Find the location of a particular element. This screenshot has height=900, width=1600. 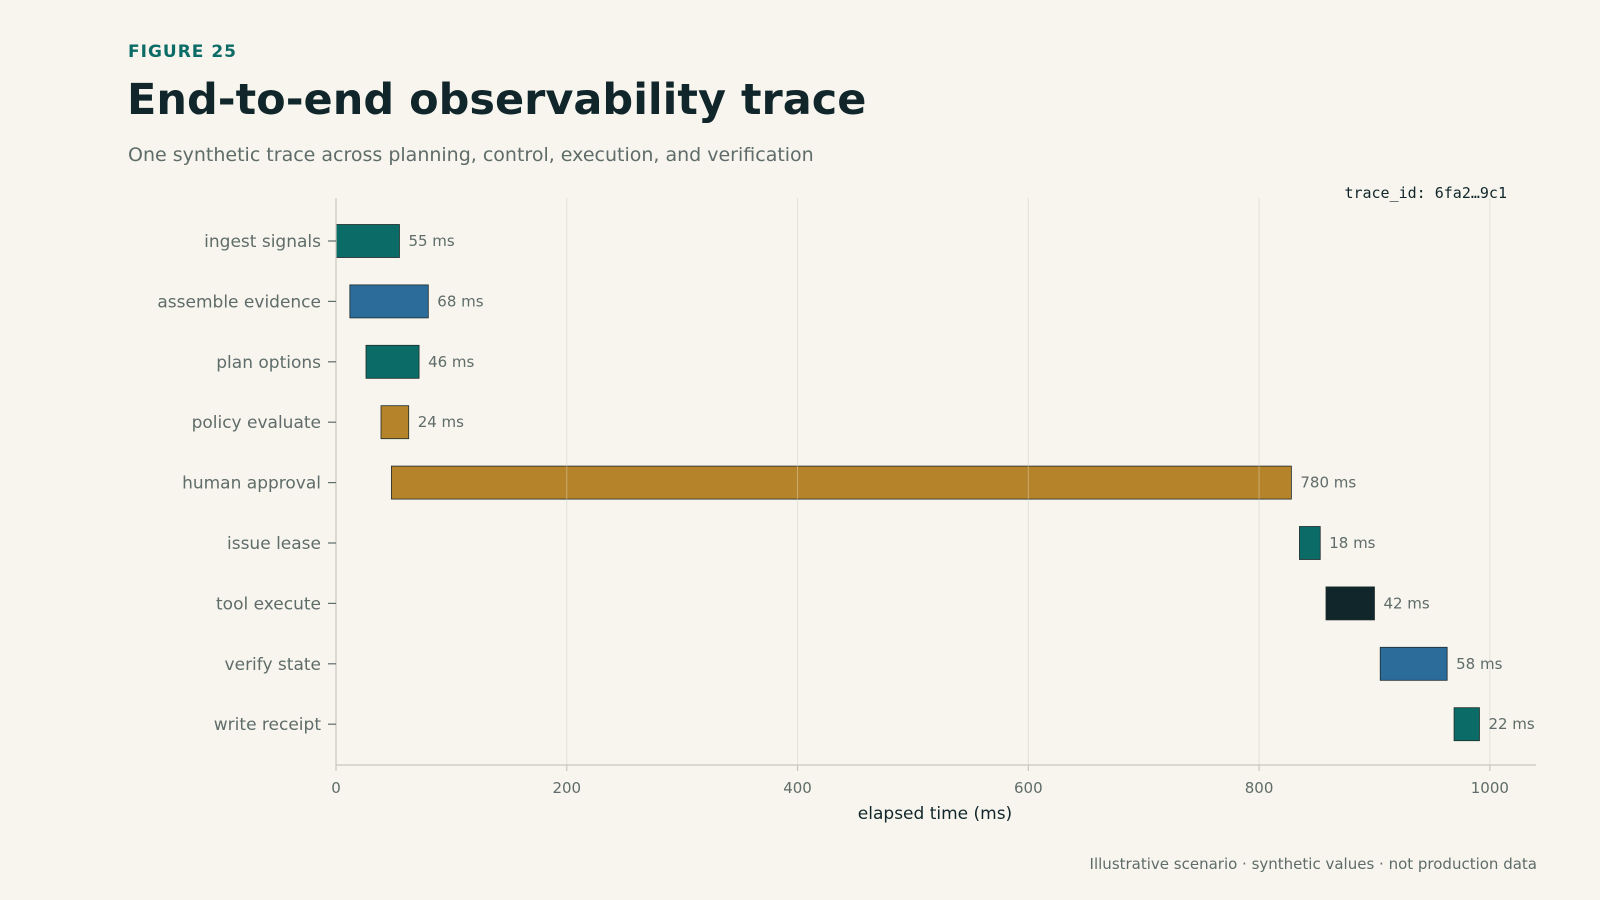

x-tick-label: 400 is located at coordinates (797, 788).